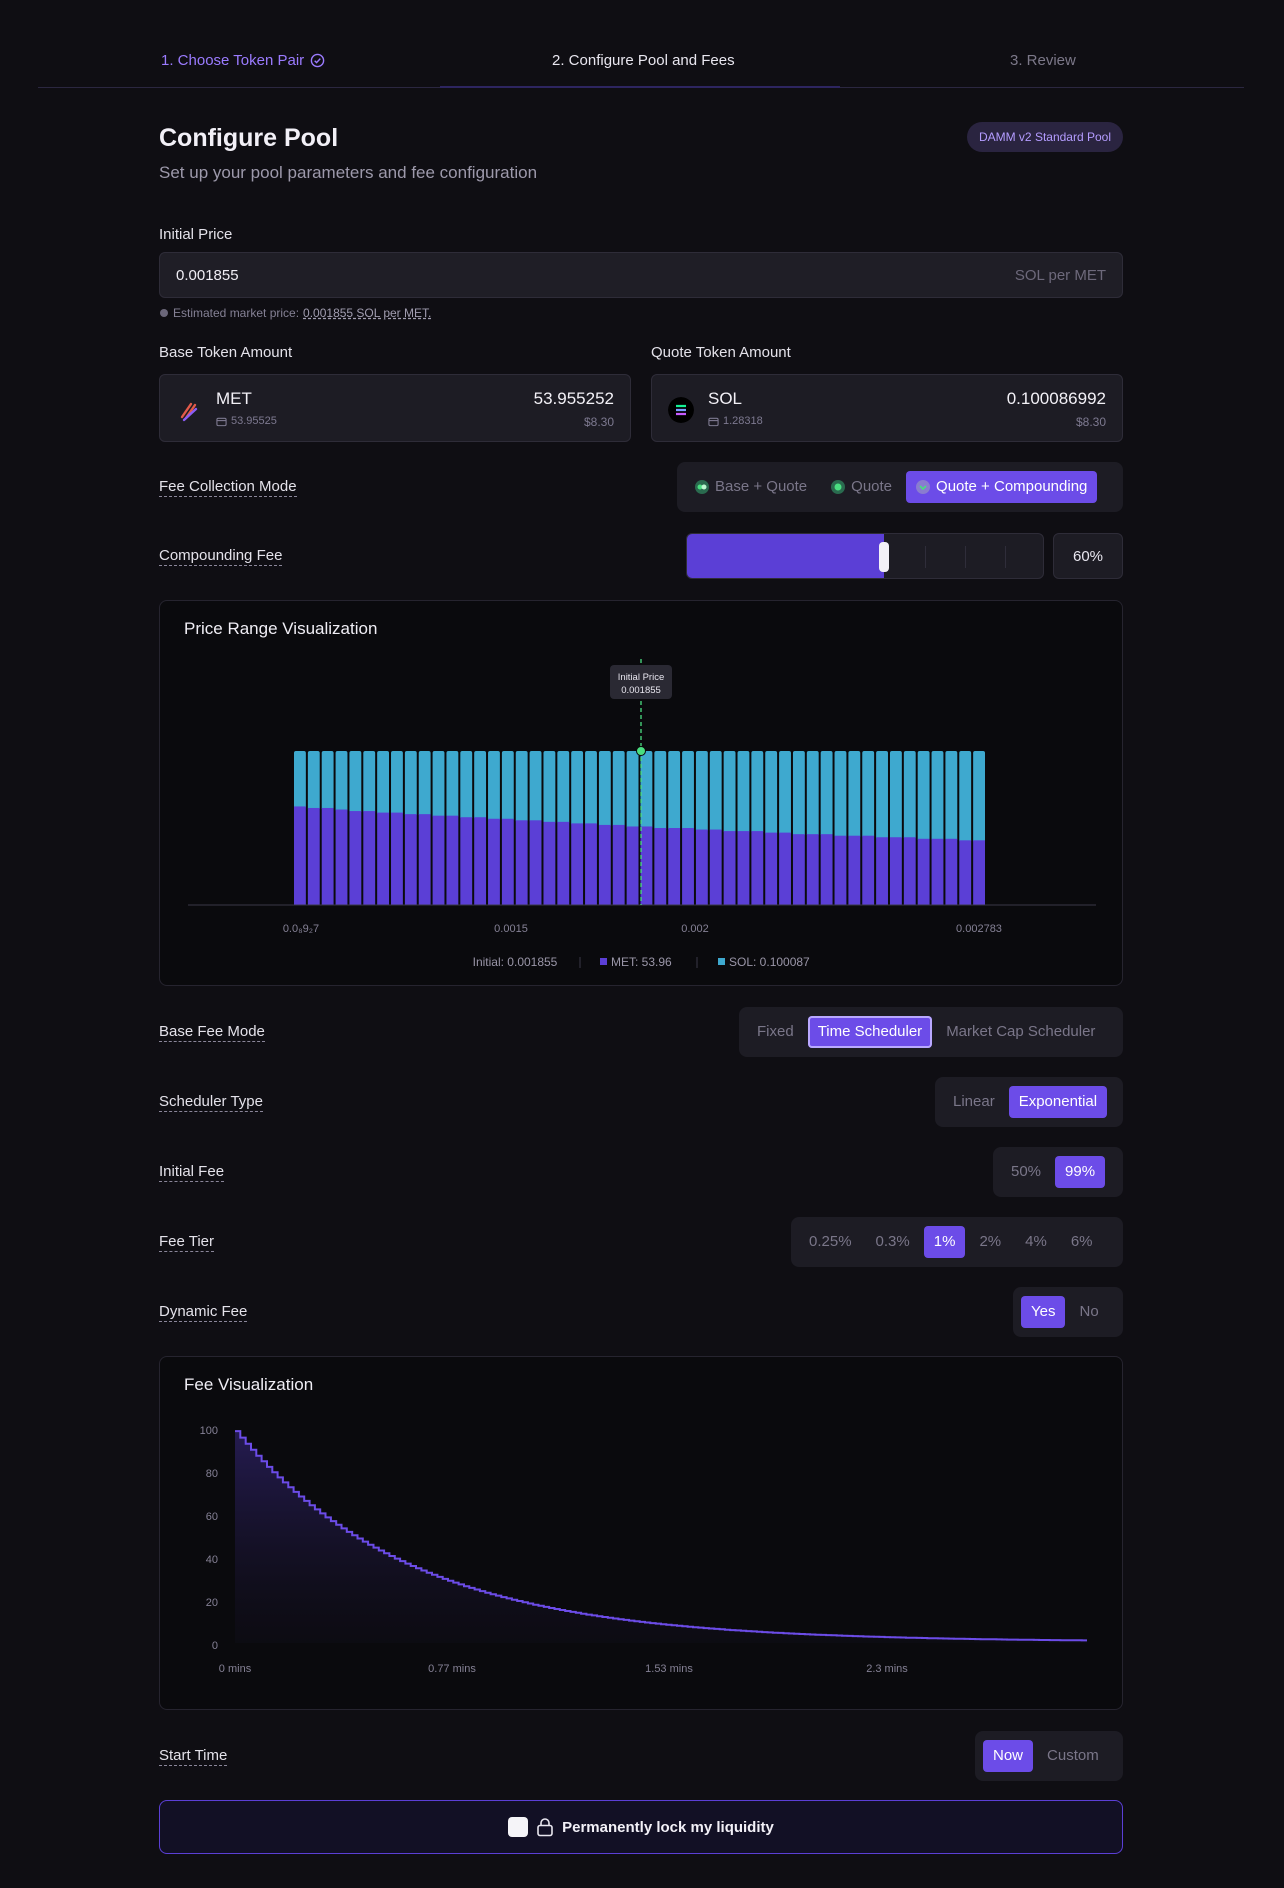 The width and height of the screenshot is (1284, 1888). I want to click on scheduler-type-selector: Linear Exponential, so click(1029, 1102).